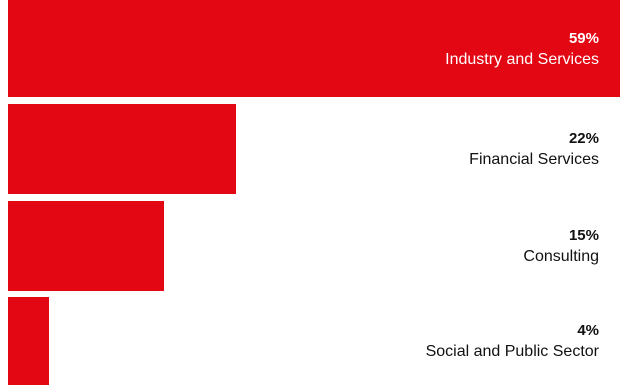 The width and height of the screenshot is (620, 385). What do you see at coordinates (583, 38) in the screenshot?
I see `bar-value-label: 59%` at bounding box center [583, 38].